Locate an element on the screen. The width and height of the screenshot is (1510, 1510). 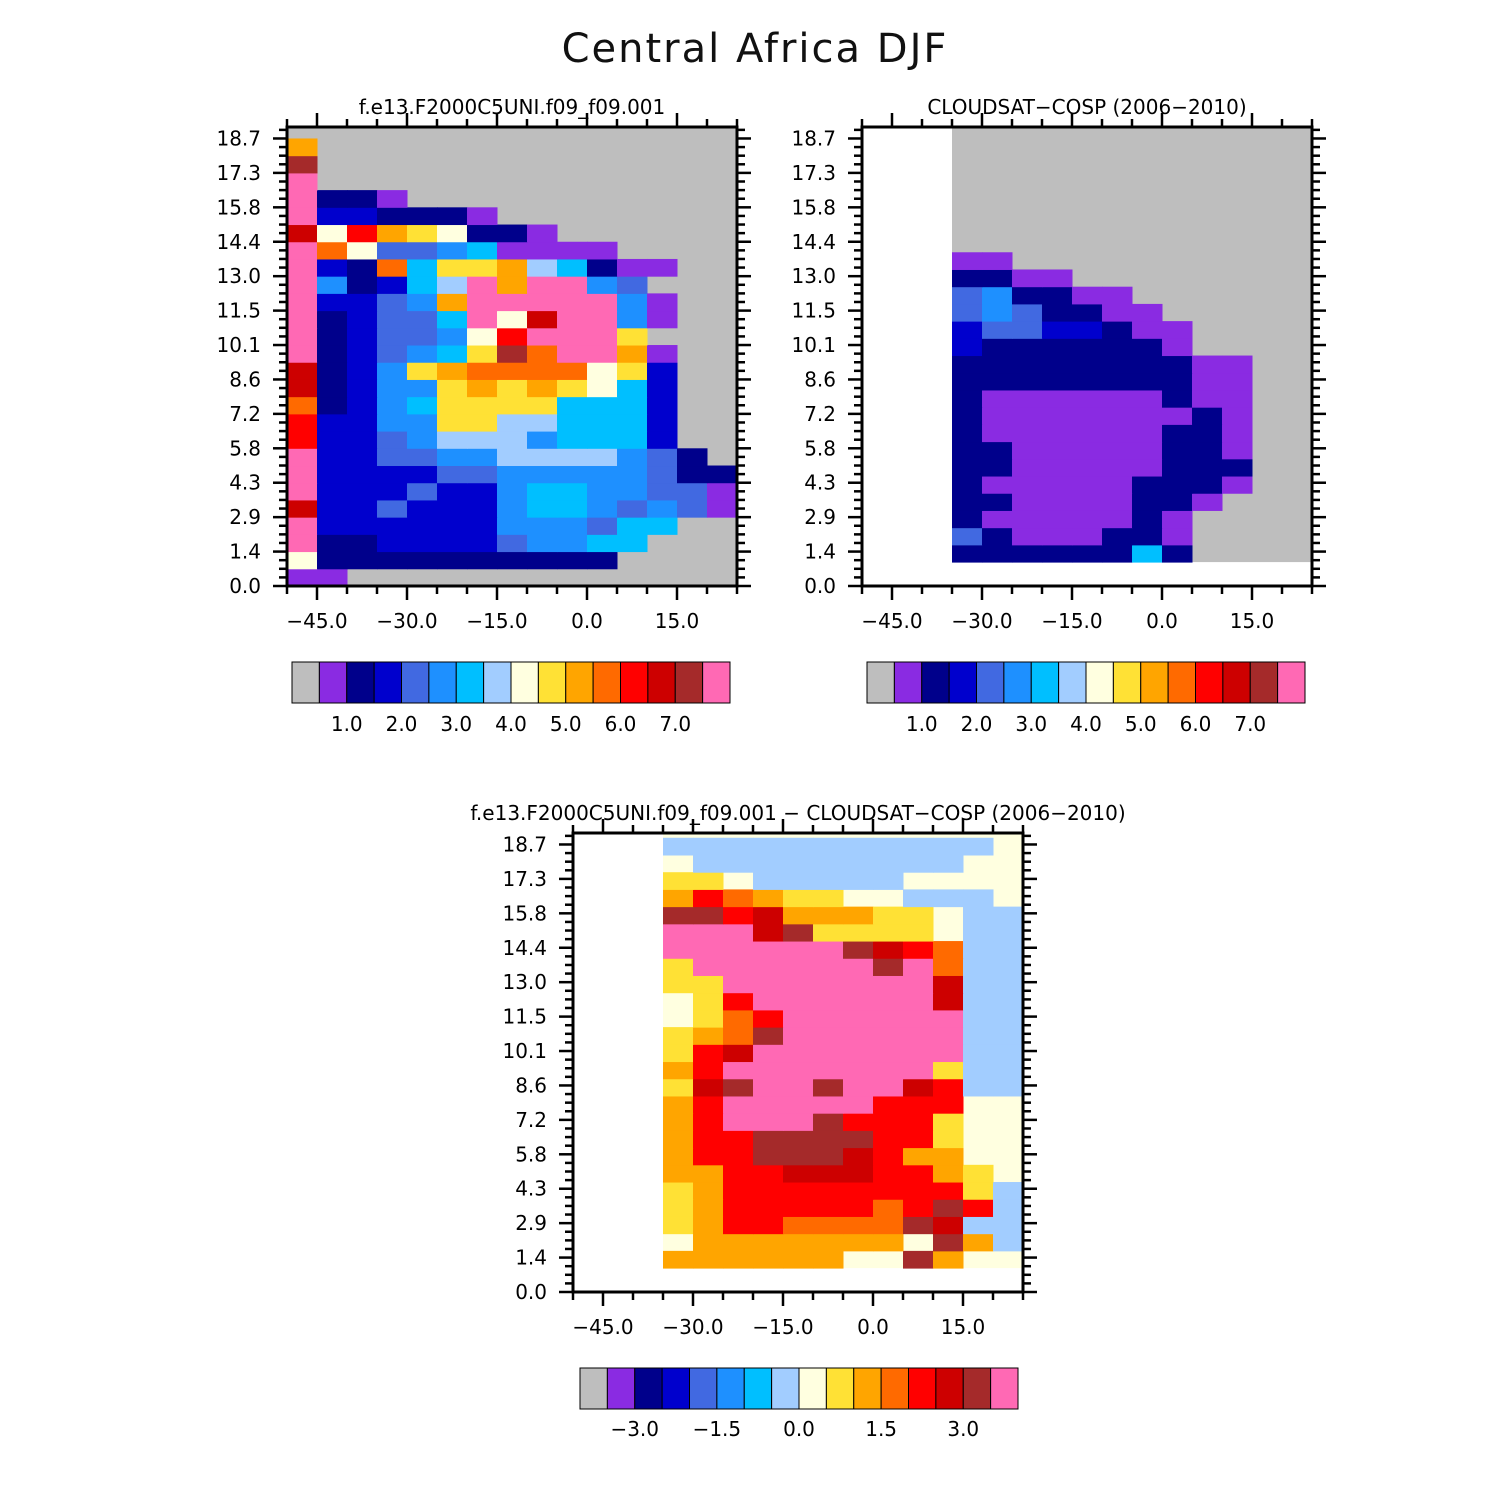
colorbar-label: 6.0 is located at coordinates (1196, 724).